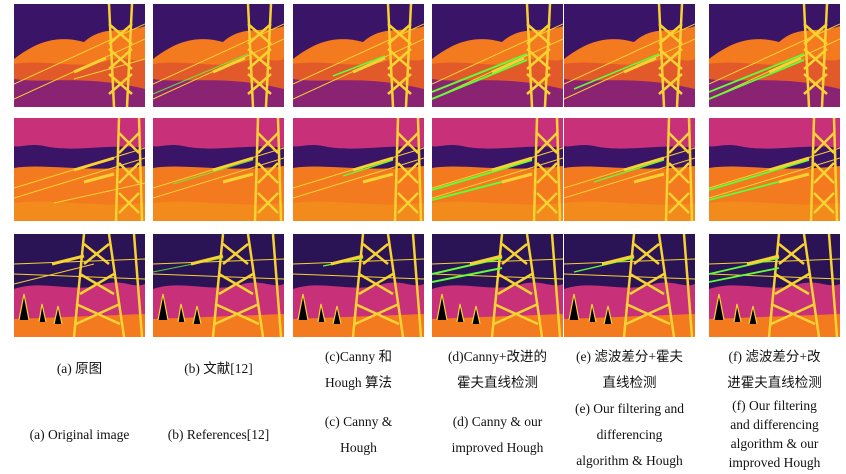 This screenshot has height=474, width=846. I want to click on caption-line: 直线检测, so click(629, 382).